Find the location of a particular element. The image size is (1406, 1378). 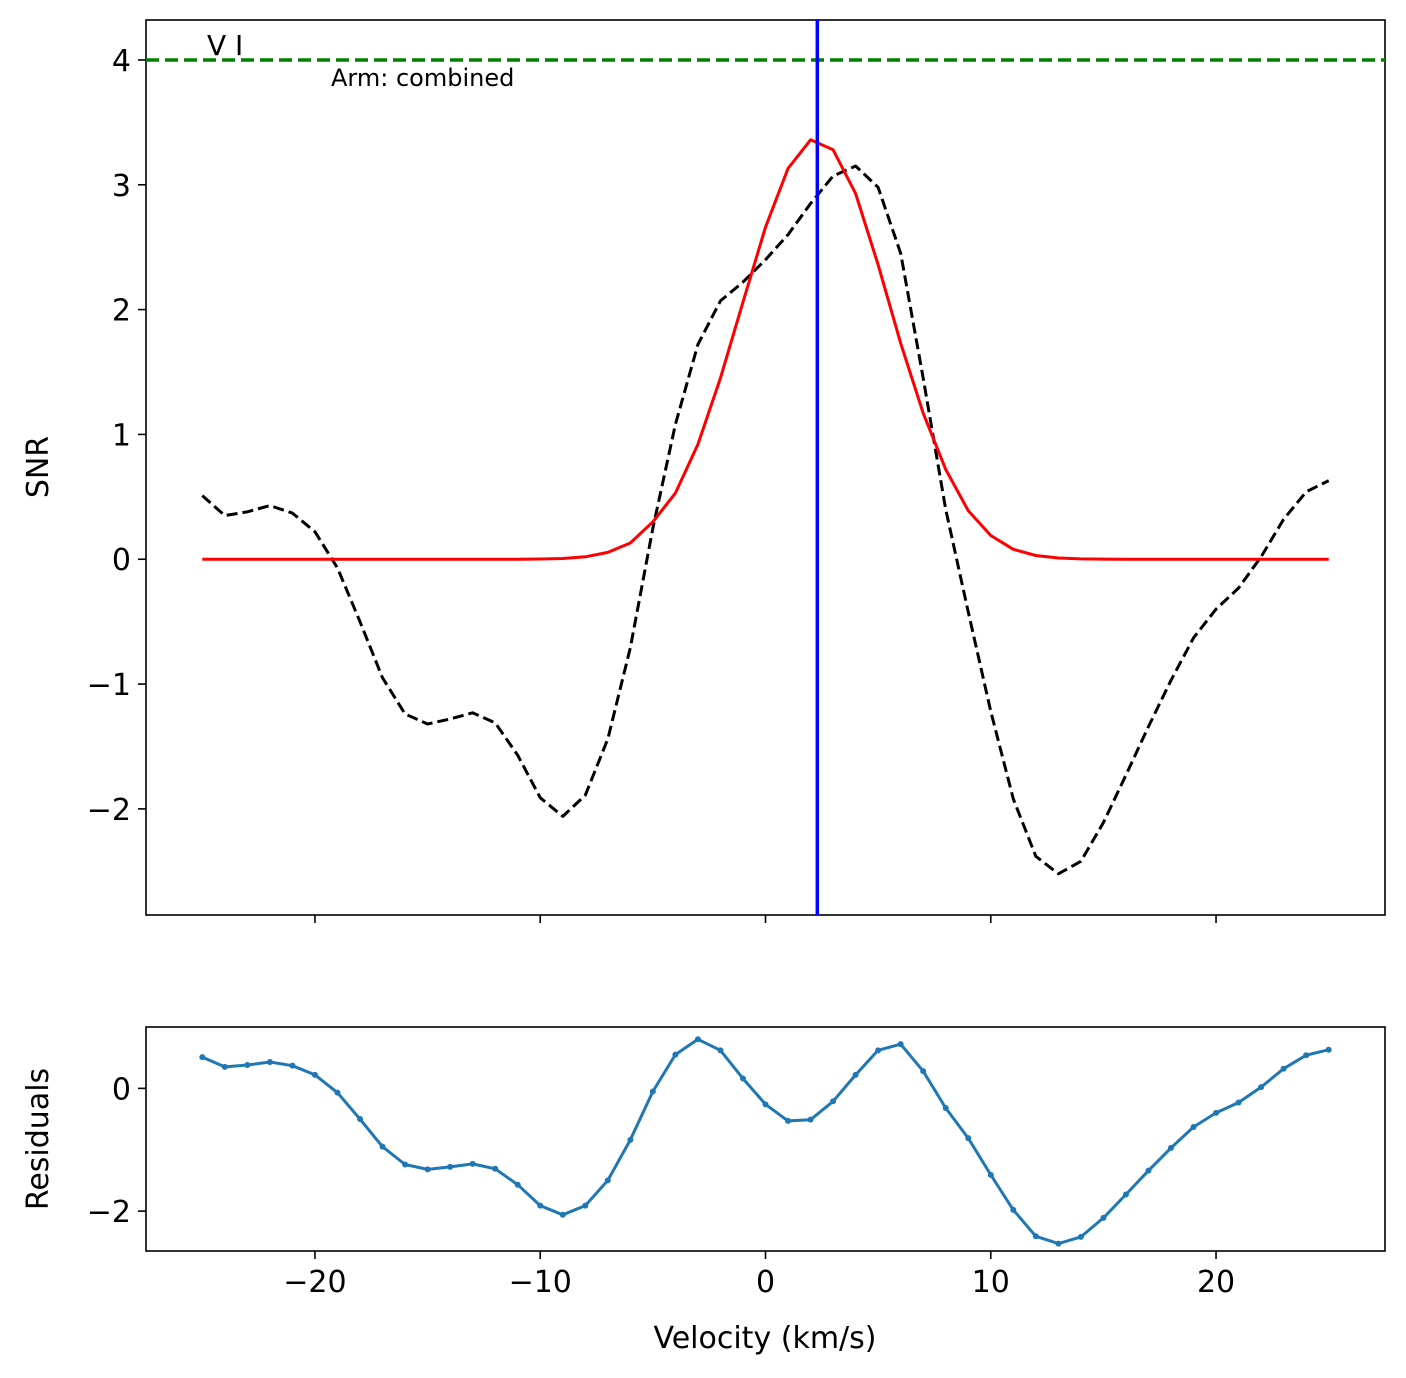

snr-x-ticks is located at coordinates (765, 919).